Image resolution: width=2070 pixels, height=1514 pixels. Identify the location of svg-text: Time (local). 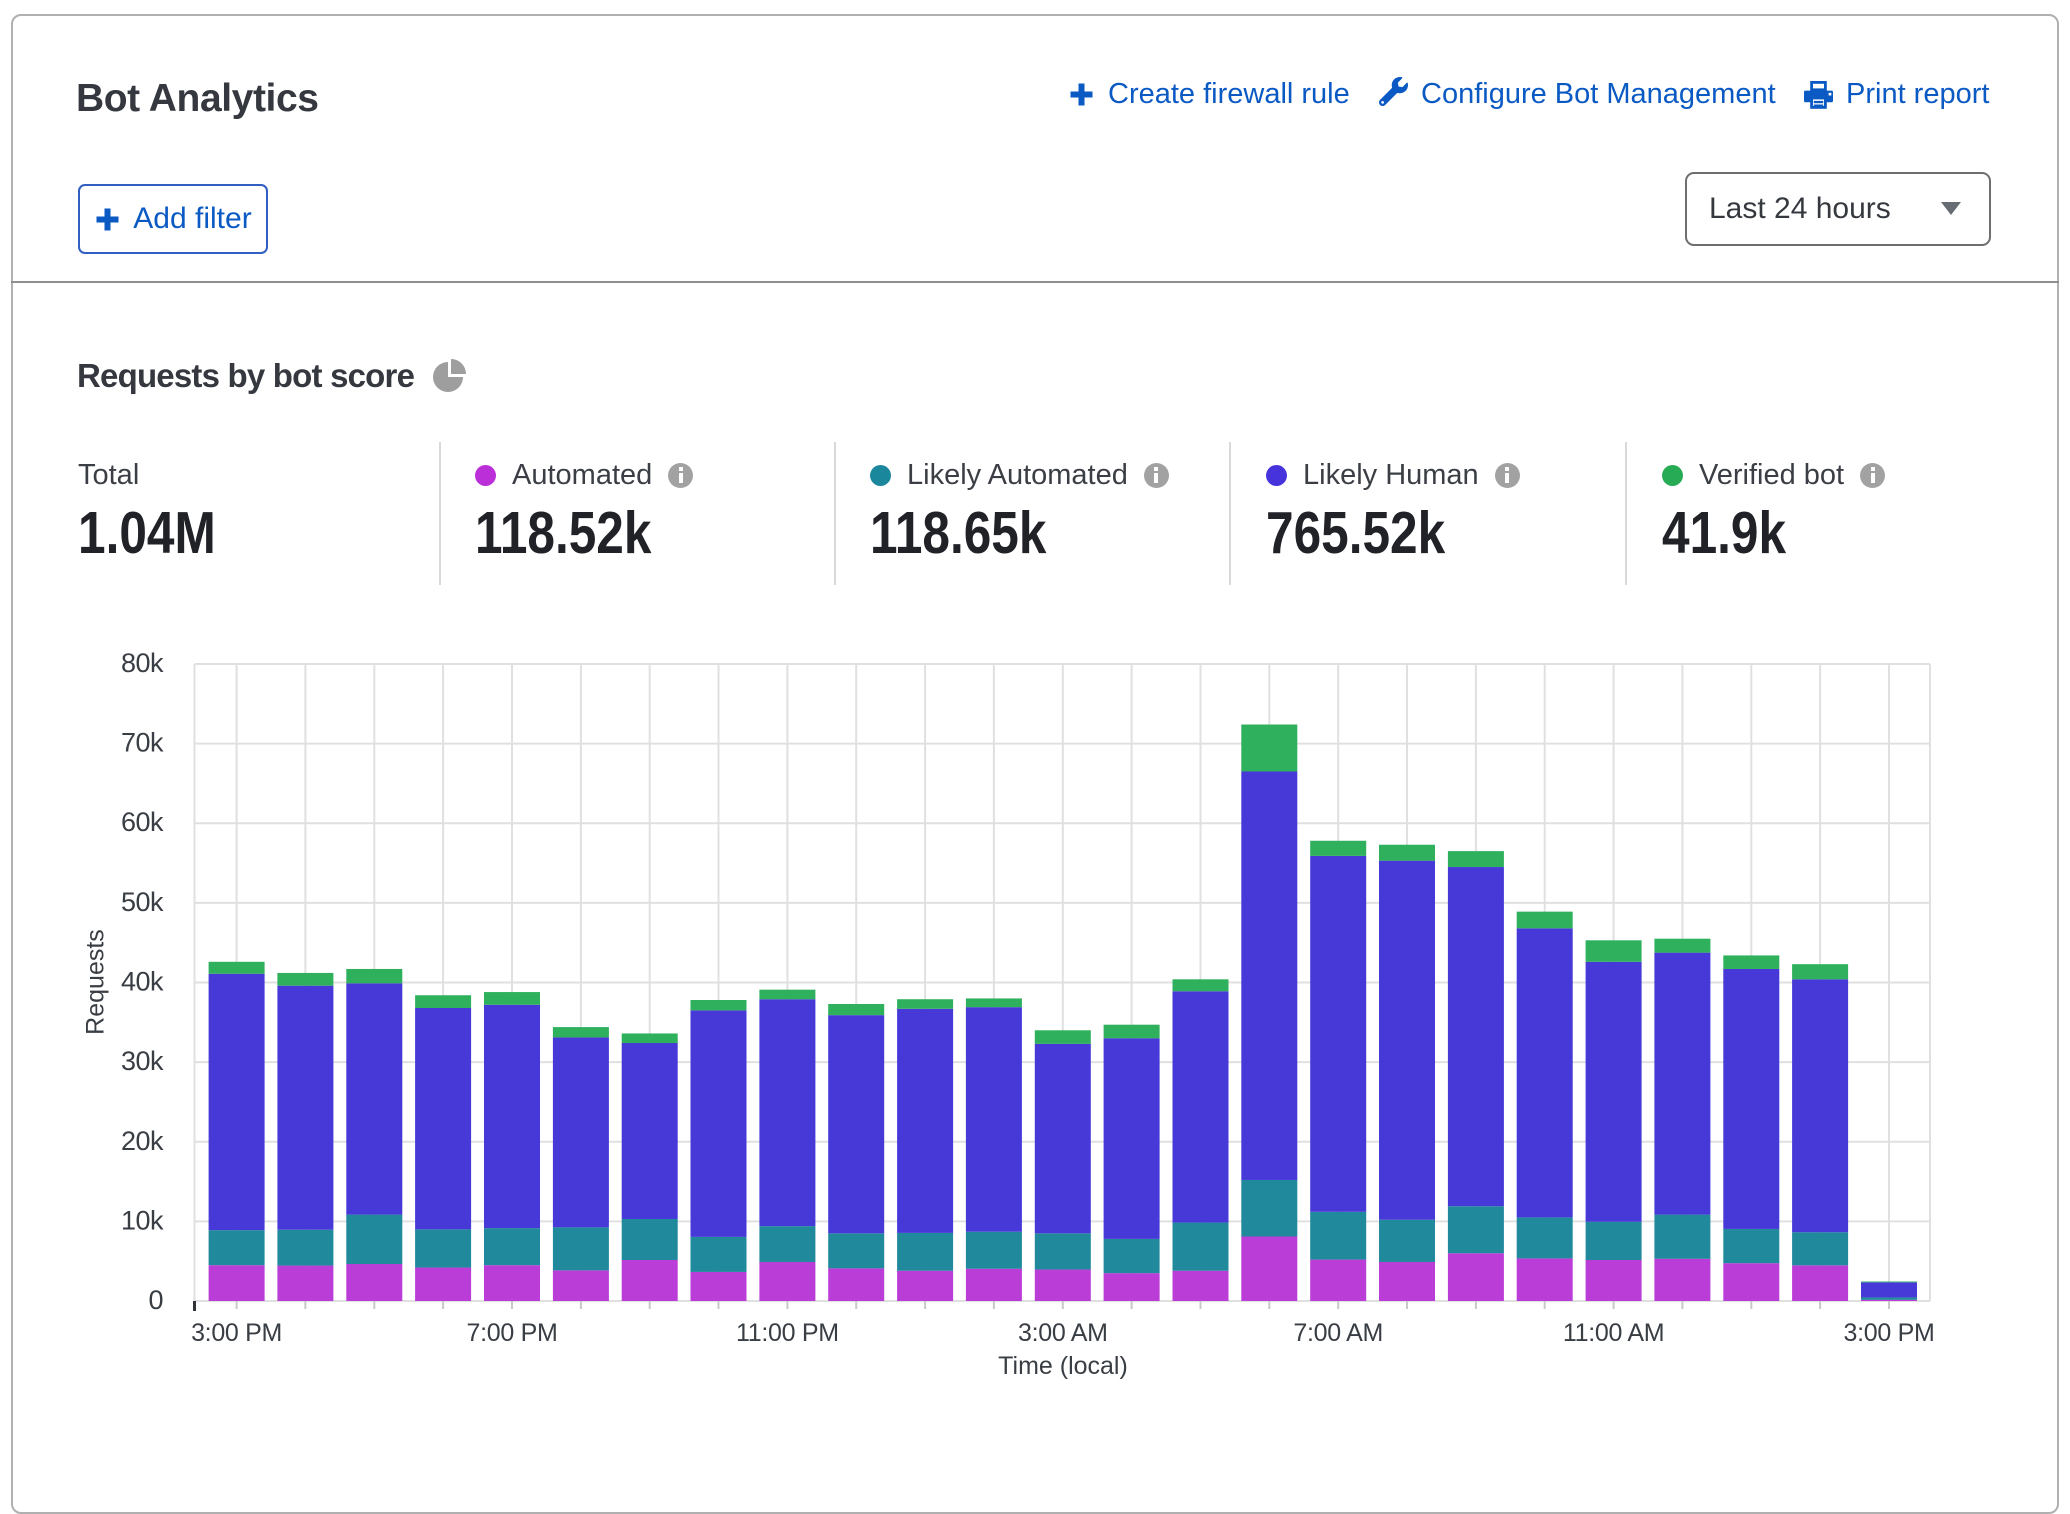
(1063, 1366).